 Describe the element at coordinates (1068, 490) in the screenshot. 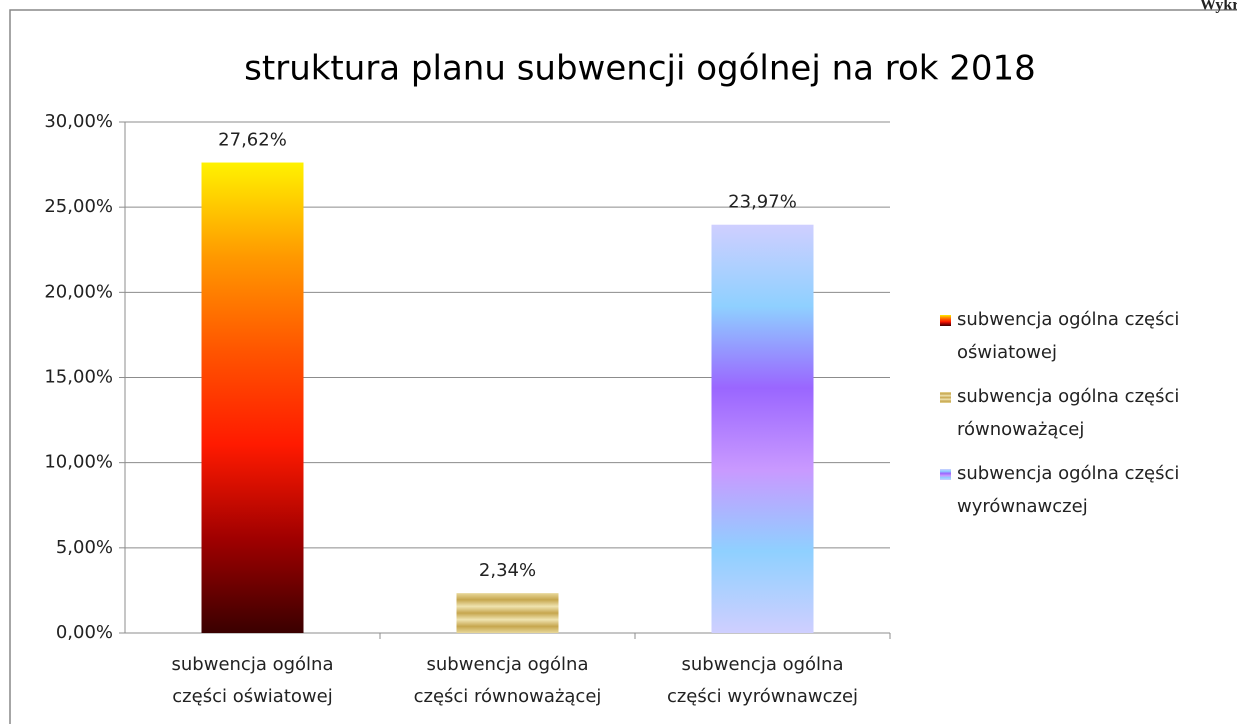

I see `legend-label: subwencja ogólna części wyrównawczej` at that location.